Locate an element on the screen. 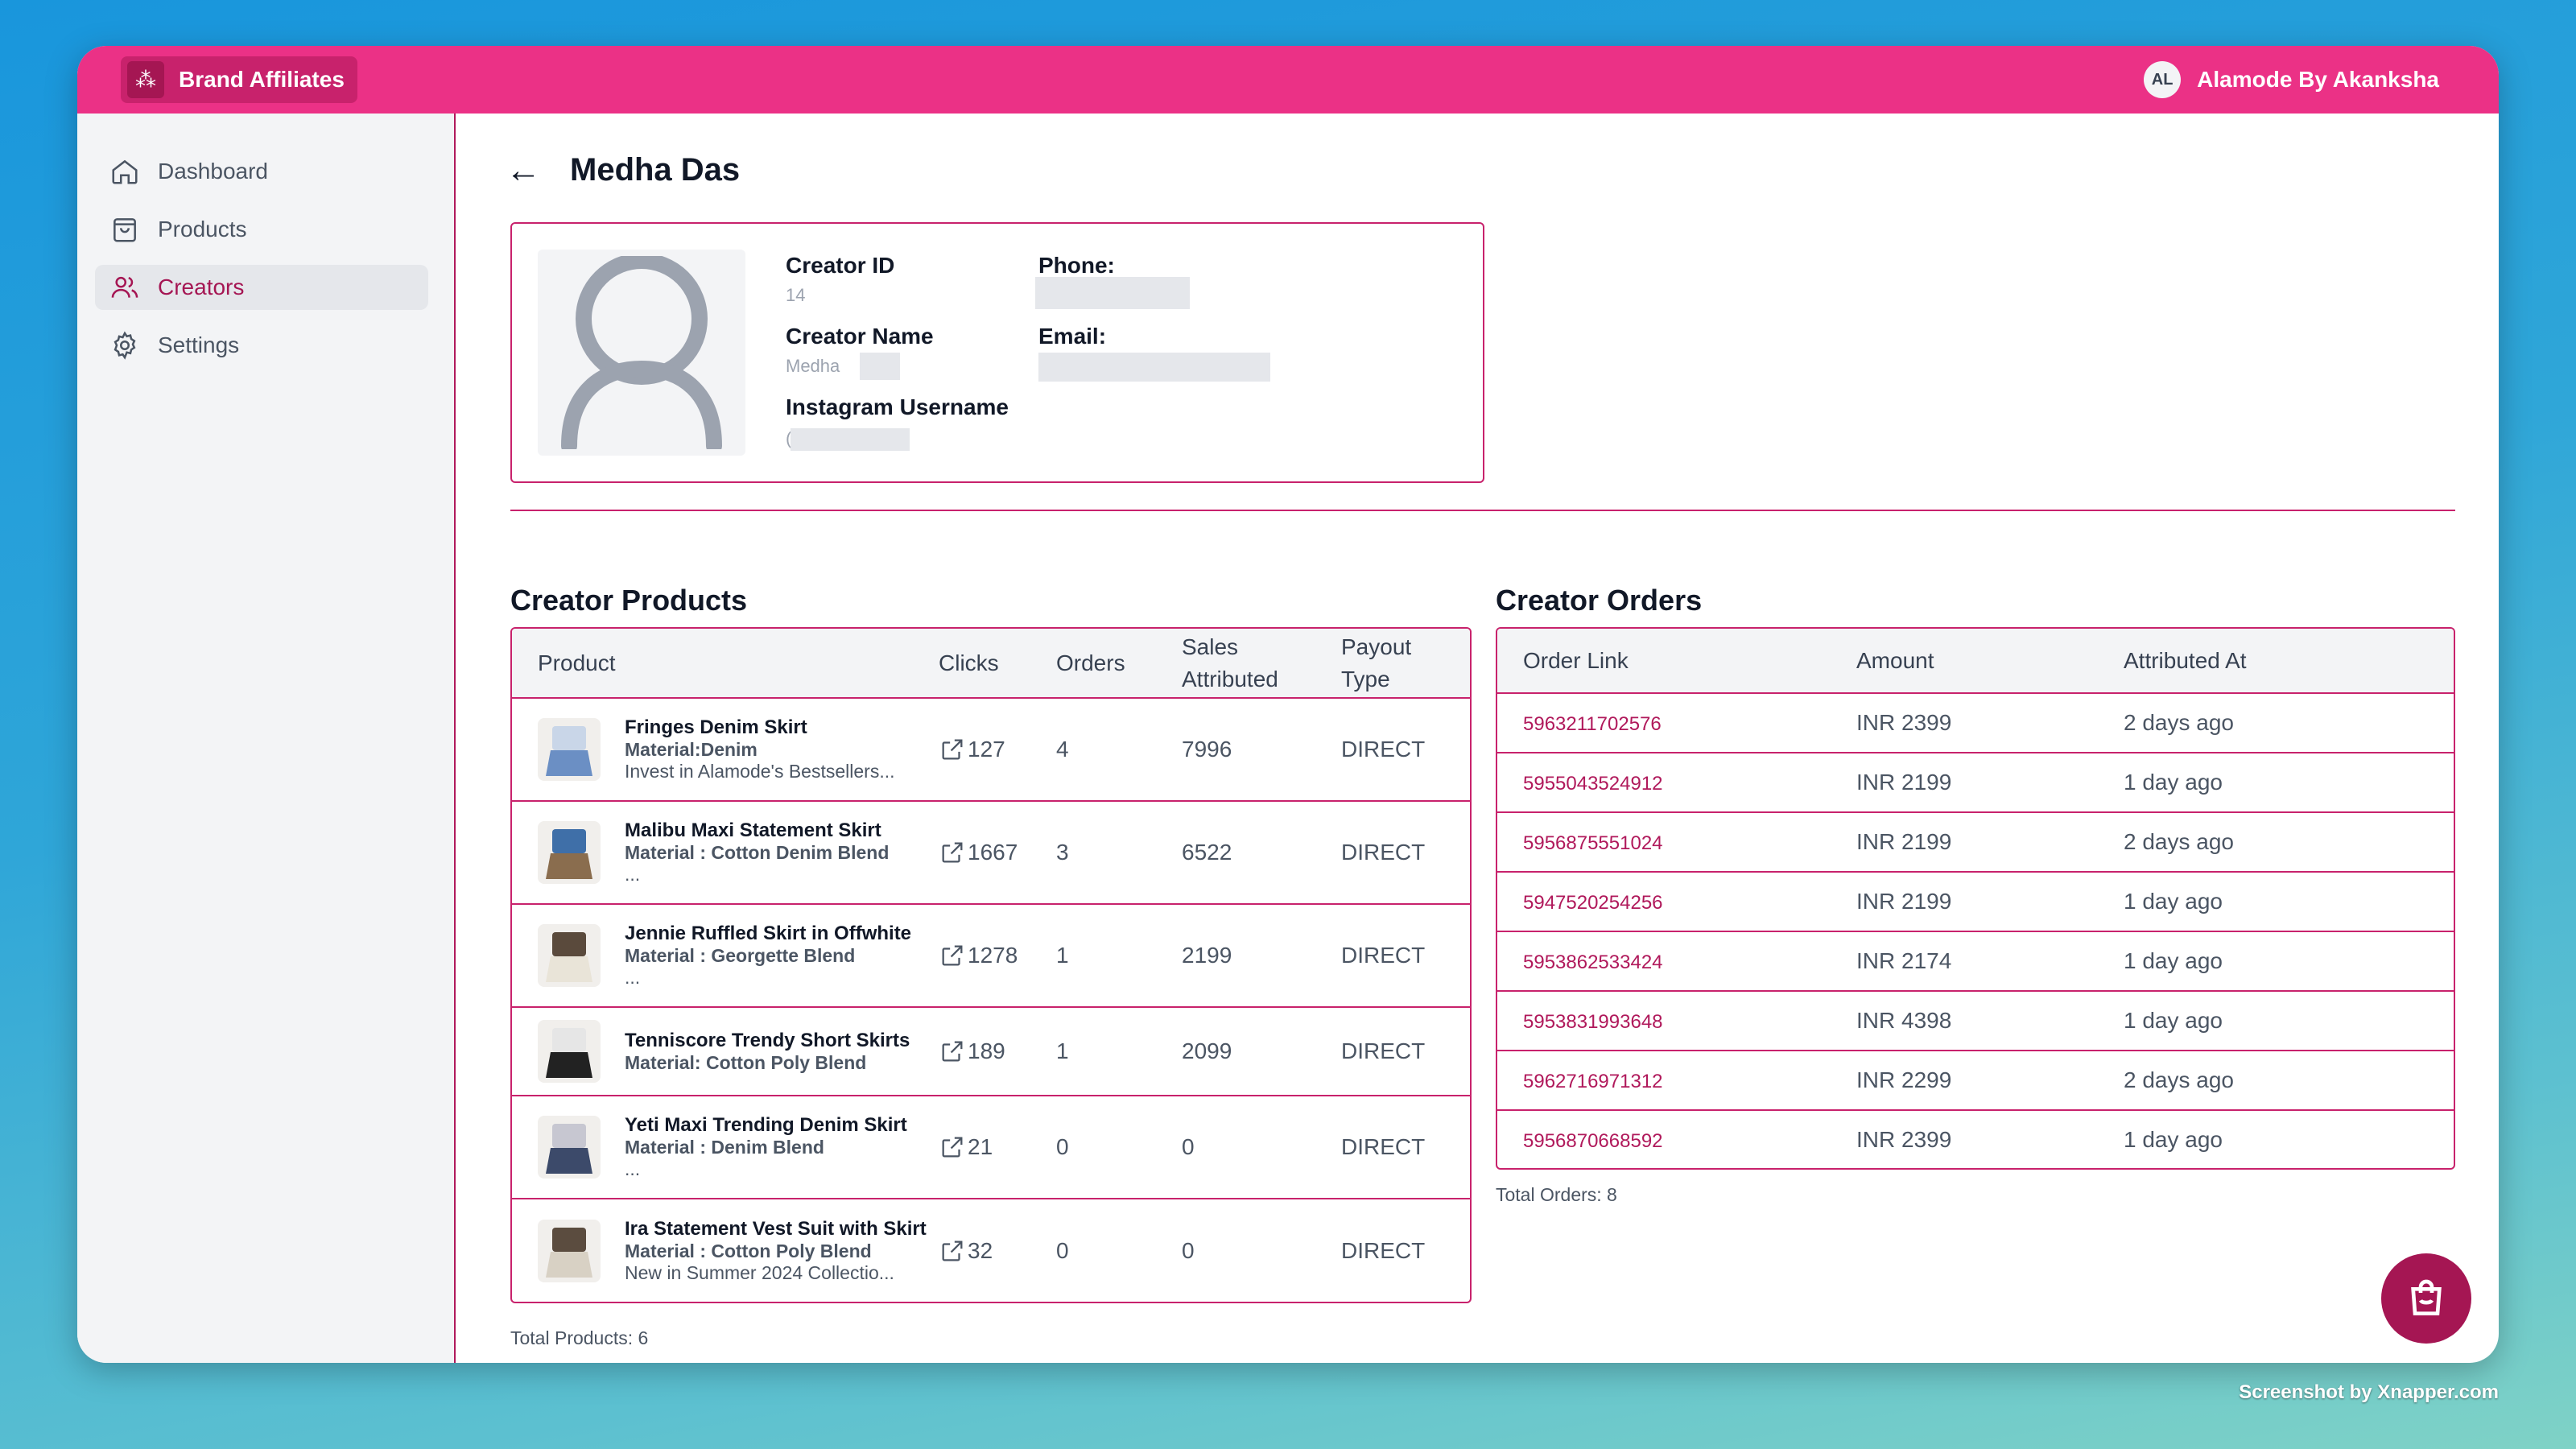 This screenshot has width=2576, height=1449. order-link: 5962716971312 is located at coordinates (1593, 1081).